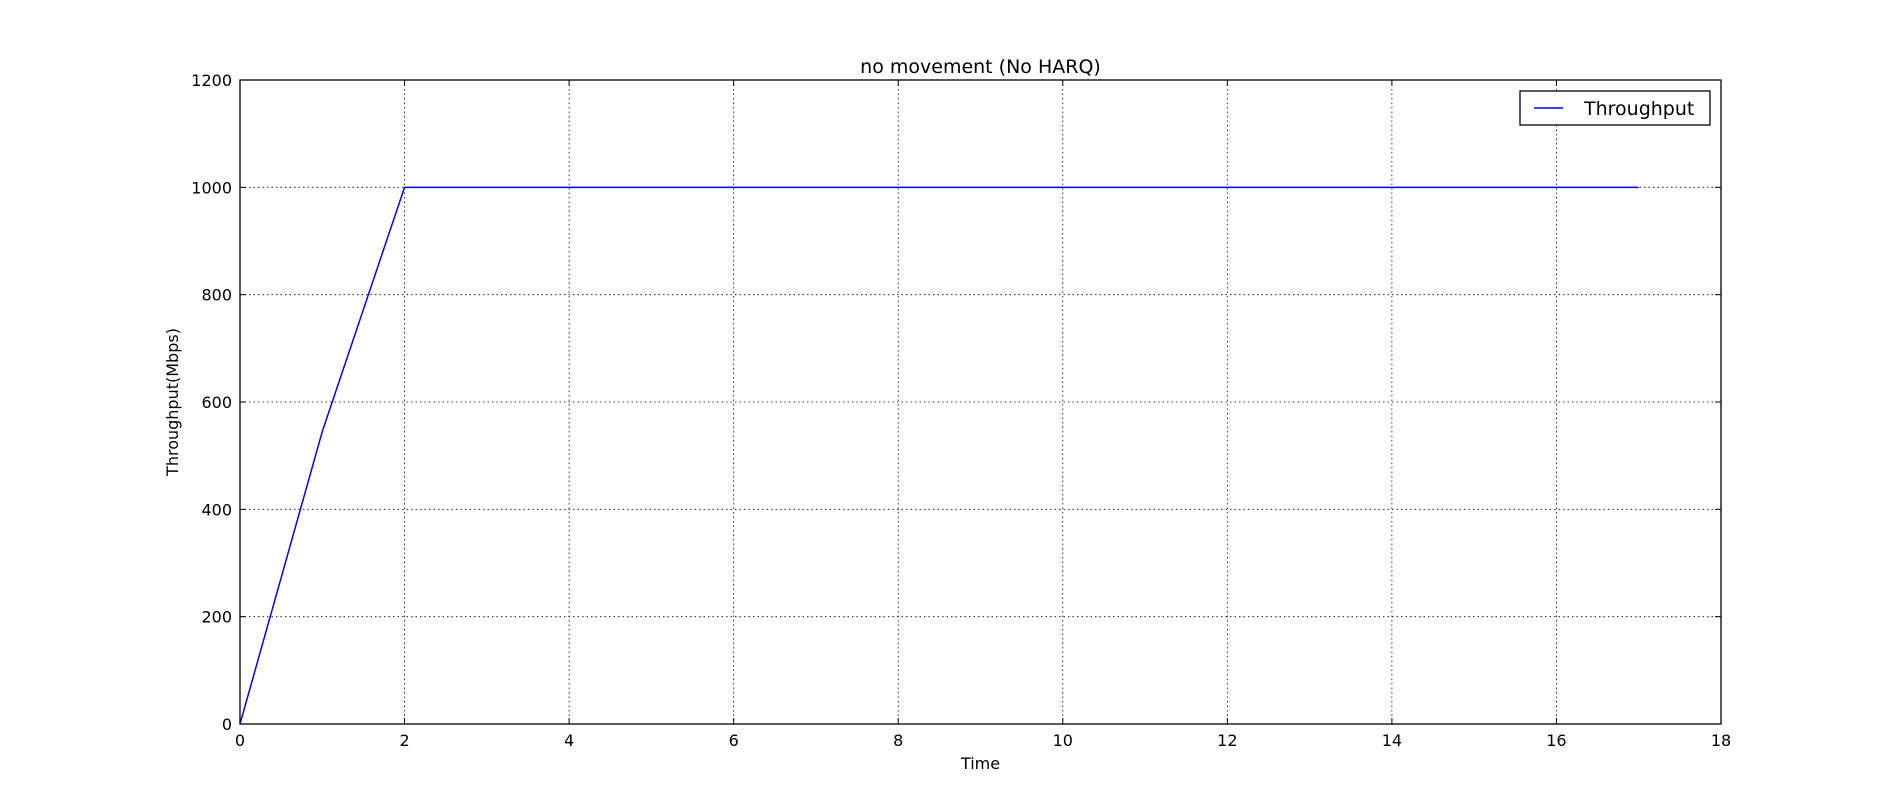  I want to click on x-axis-label: Time, so click(980, 763).